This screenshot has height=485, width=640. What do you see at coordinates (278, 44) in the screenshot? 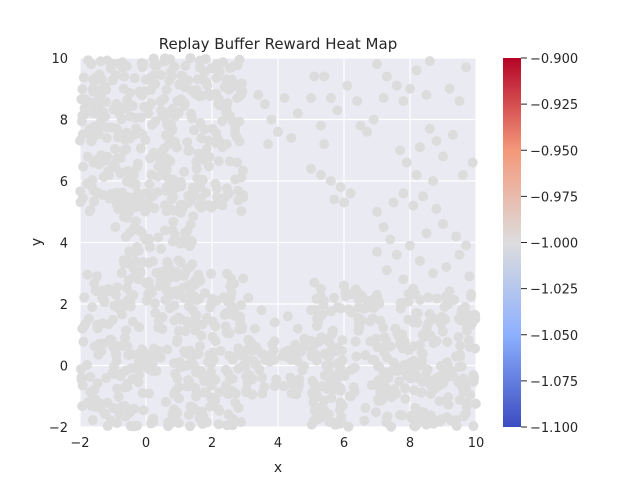
I see `chart-title: Replay Buffer Reward Heat Map` at bounding box center [278, 44].